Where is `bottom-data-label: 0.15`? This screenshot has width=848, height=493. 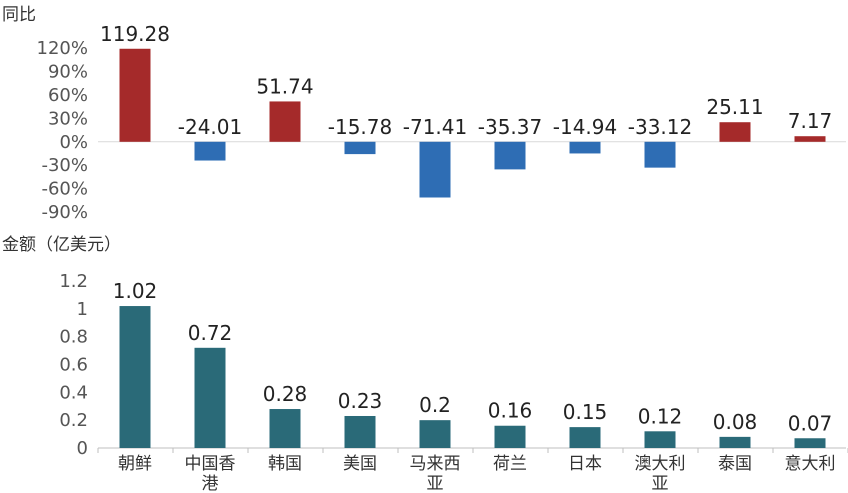 bottom-data-label: 0.15 is located at coordinates (585, 412).